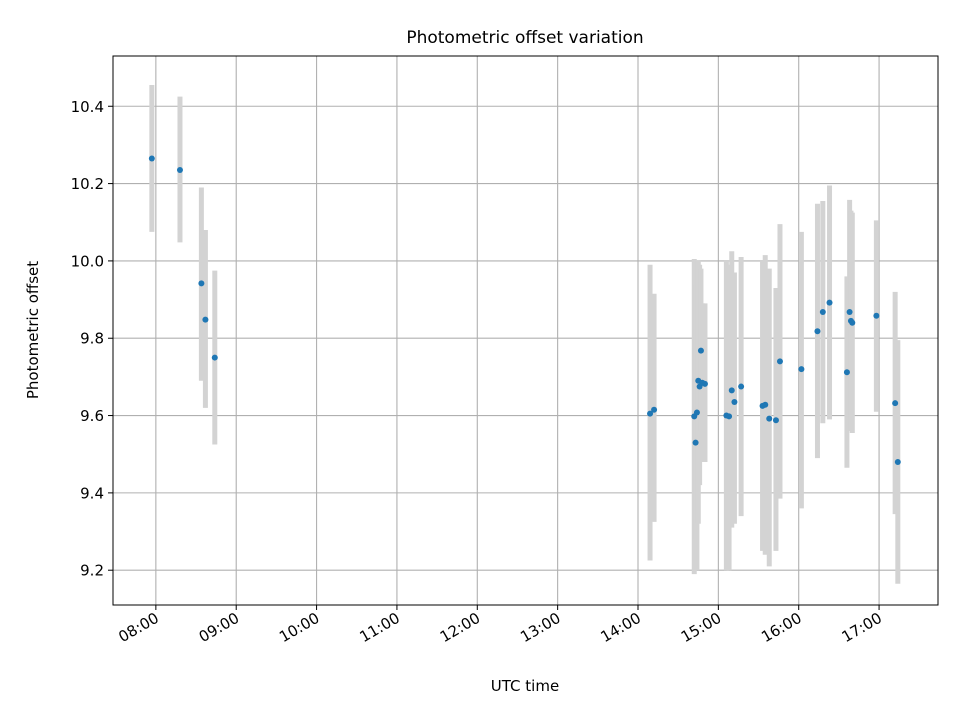  What do you see at coordinates (92, 493) in the screenshot?
I see `y-tick-label: 9.4` at bounding box center [92, 493].